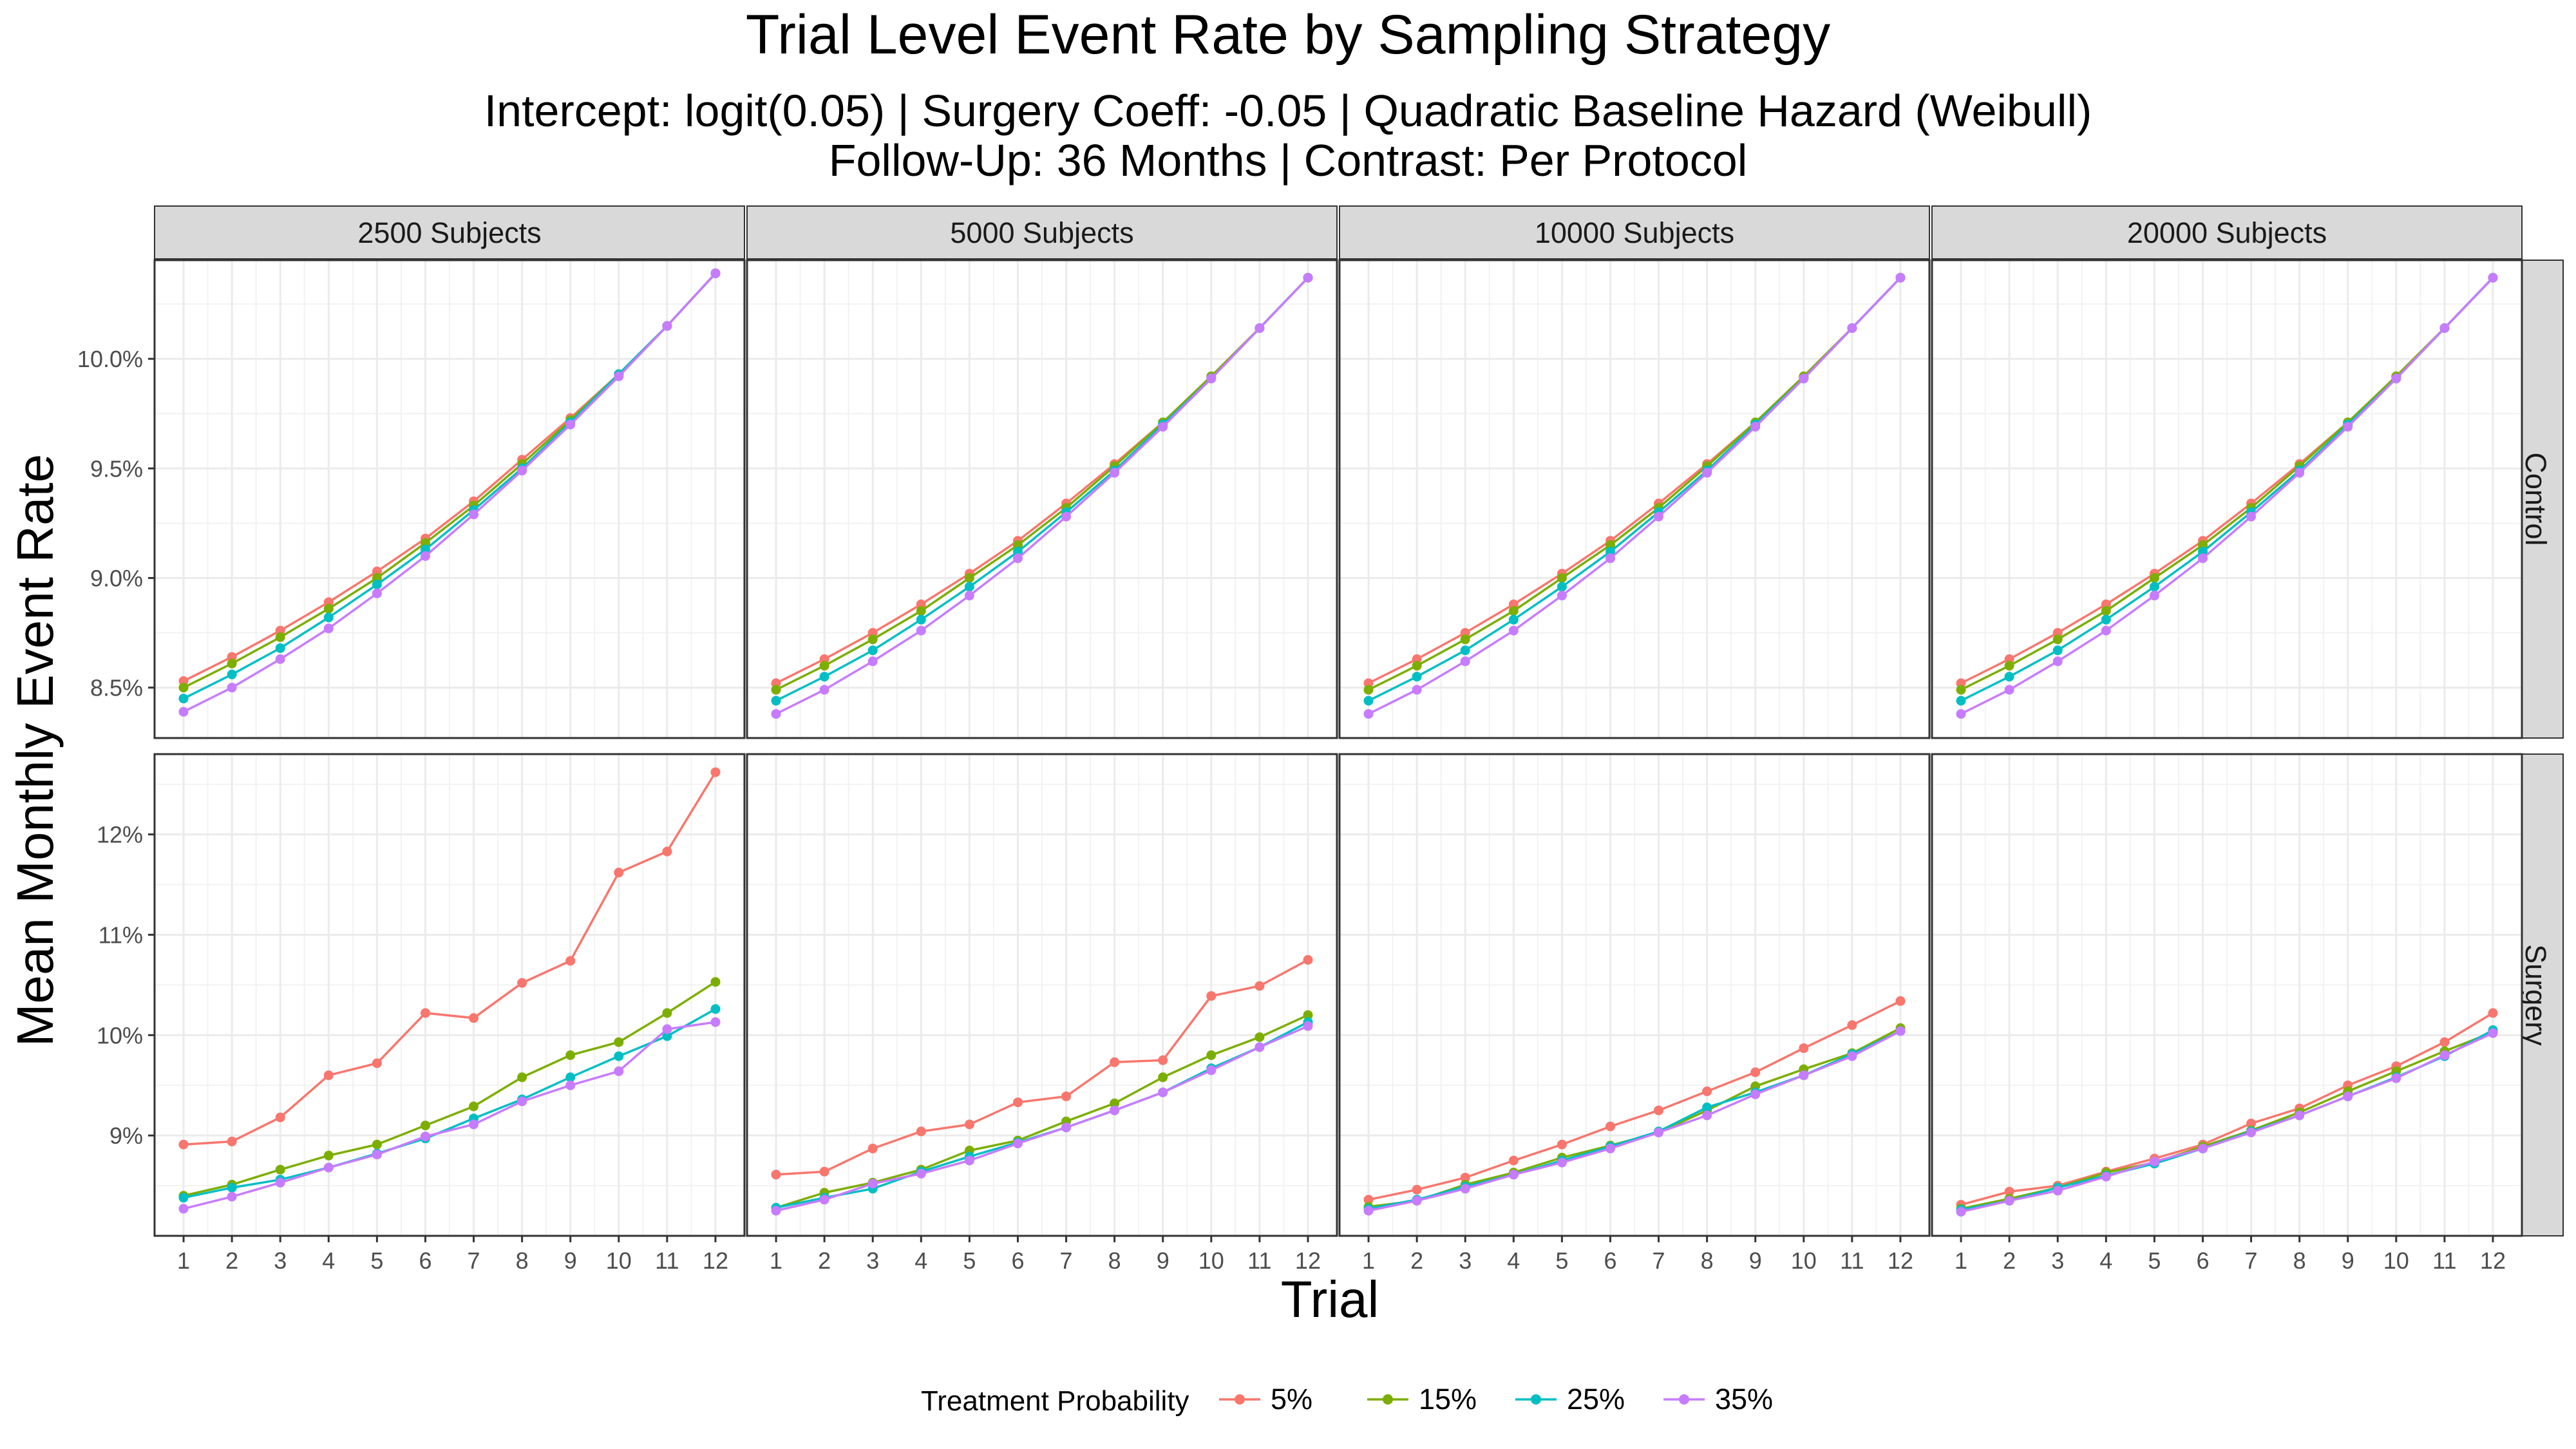  What do you see at coordinates (116, 688) in the screenshot?
I see `y-tick-label: 8.5%` at bounding box center [116, 688].